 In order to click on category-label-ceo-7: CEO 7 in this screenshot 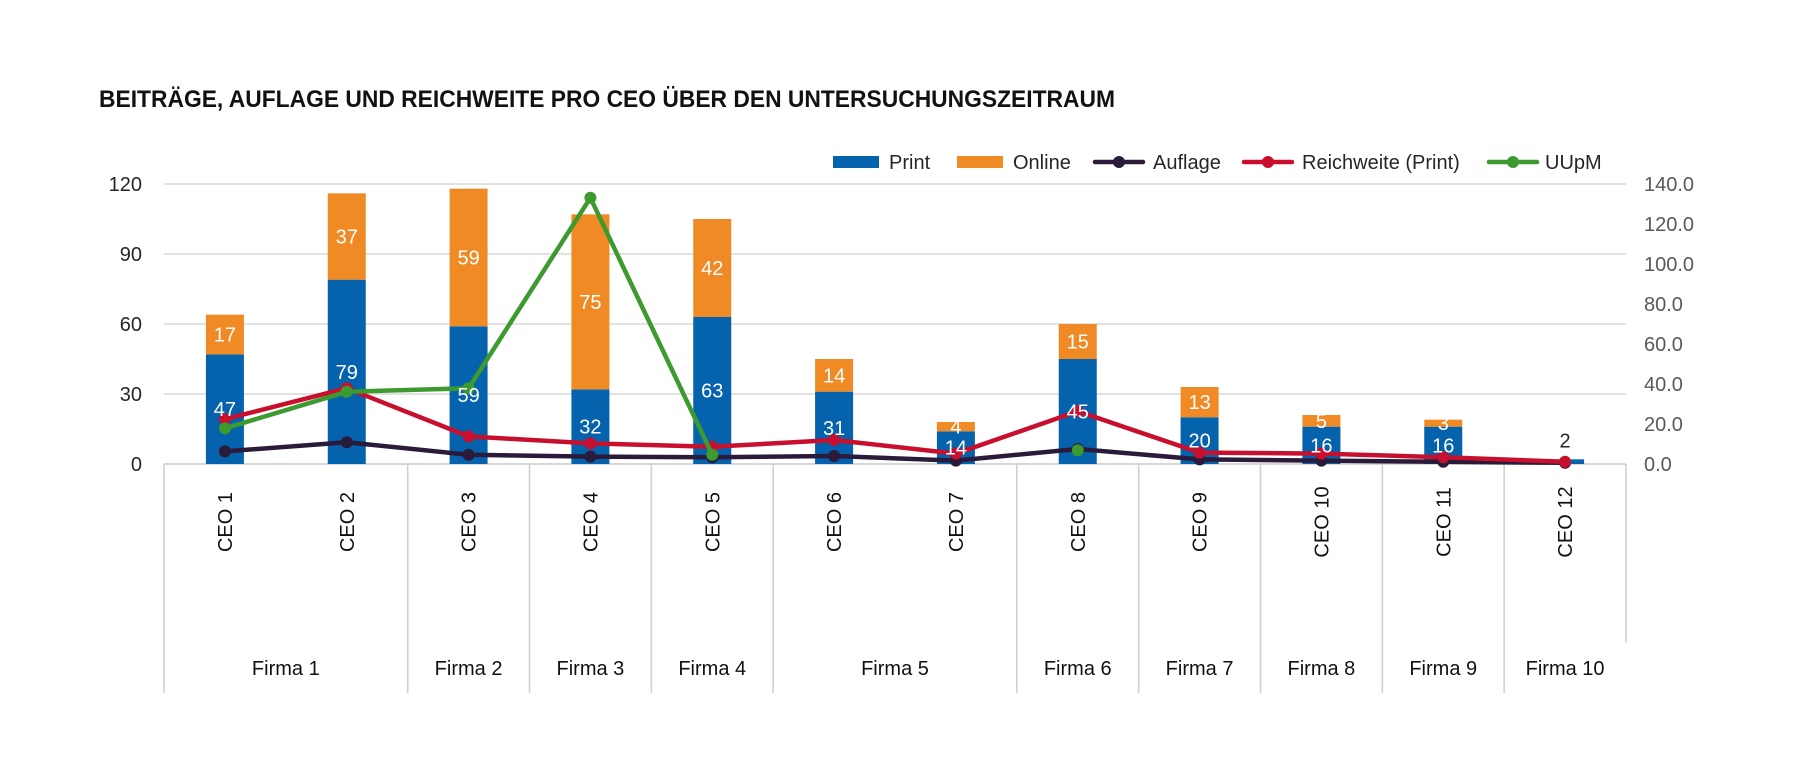, I will do `click(957, 522)`.